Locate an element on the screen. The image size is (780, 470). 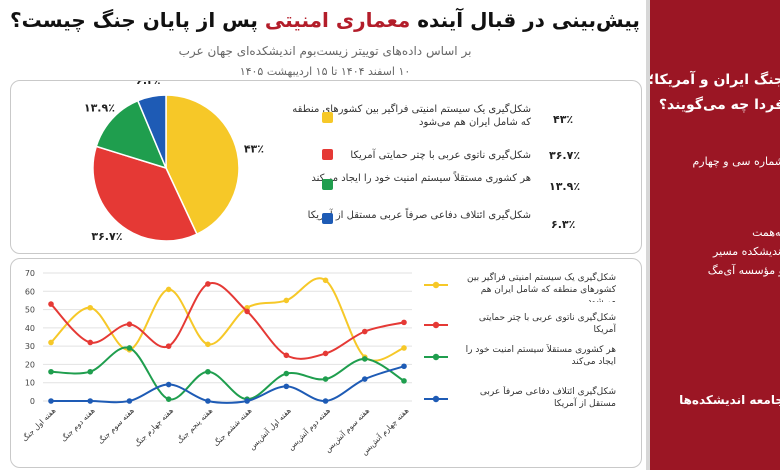
title-part2: پس از پایان جنگ چیست؟ is located at coordinates (137, 20).